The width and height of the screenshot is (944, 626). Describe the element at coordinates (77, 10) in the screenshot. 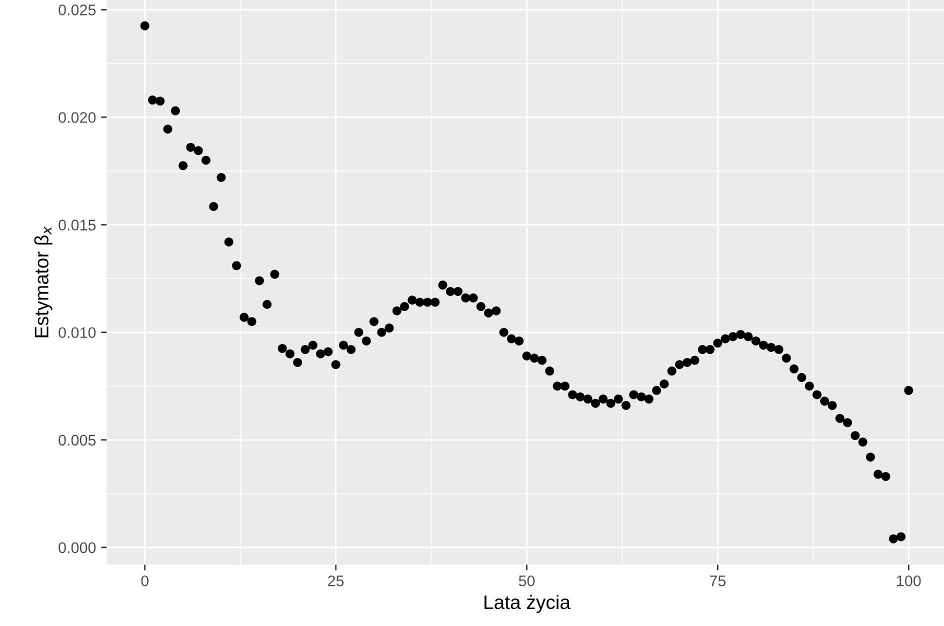

I see `y-tick-label: 0.025` at that location.